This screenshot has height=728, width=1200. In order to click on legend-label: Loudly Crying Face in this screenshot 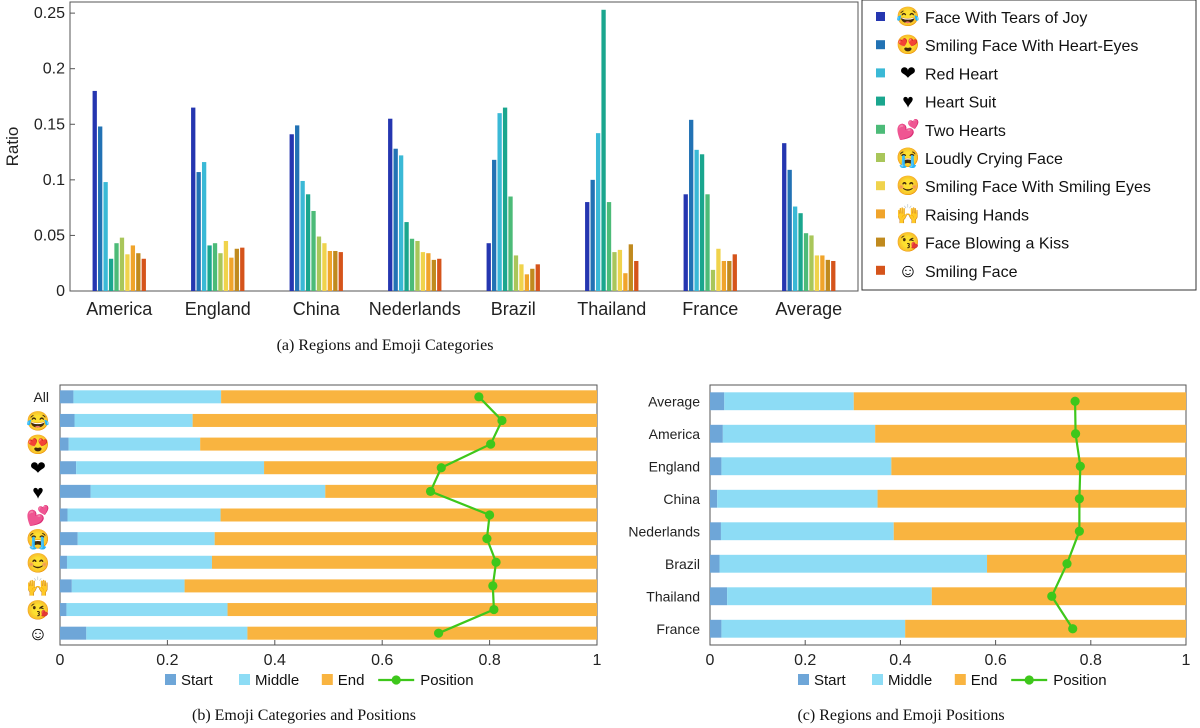, I will do `click(994, 159)`.